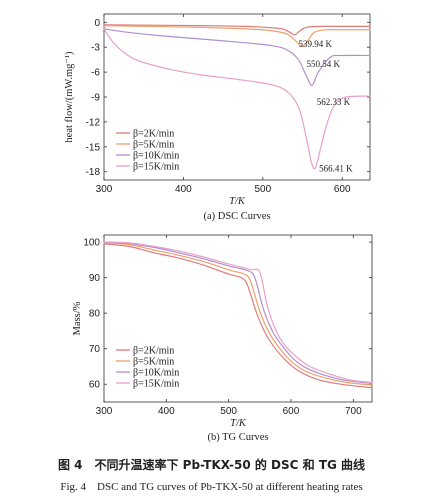 The image size is (423, 500). What do you see at coordinates (95, 98) in the screenshot?
I see `y-tick-label: -9` at bounding box center [95, 98].